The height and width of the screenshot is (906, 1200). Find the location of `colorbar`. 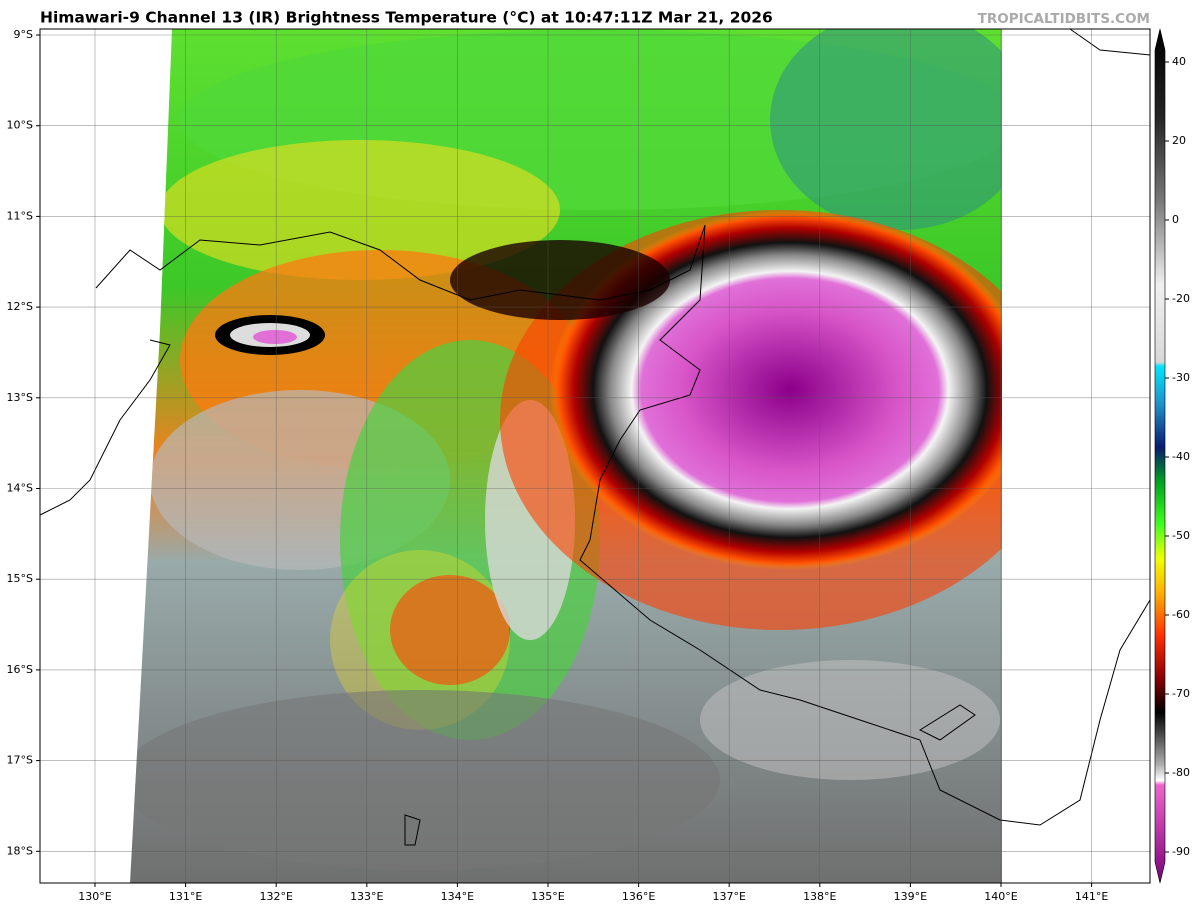

colorbar is located at coordinates (1160, 456).